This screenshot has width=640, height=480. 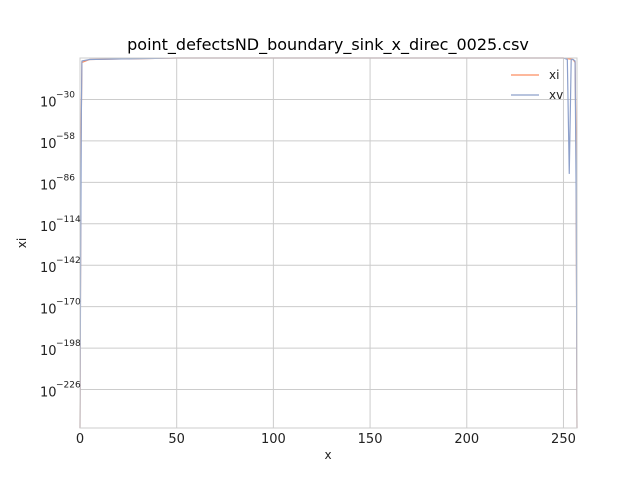 I want to click on y-tick-label: 10 −170, so click(x=60, y=308).